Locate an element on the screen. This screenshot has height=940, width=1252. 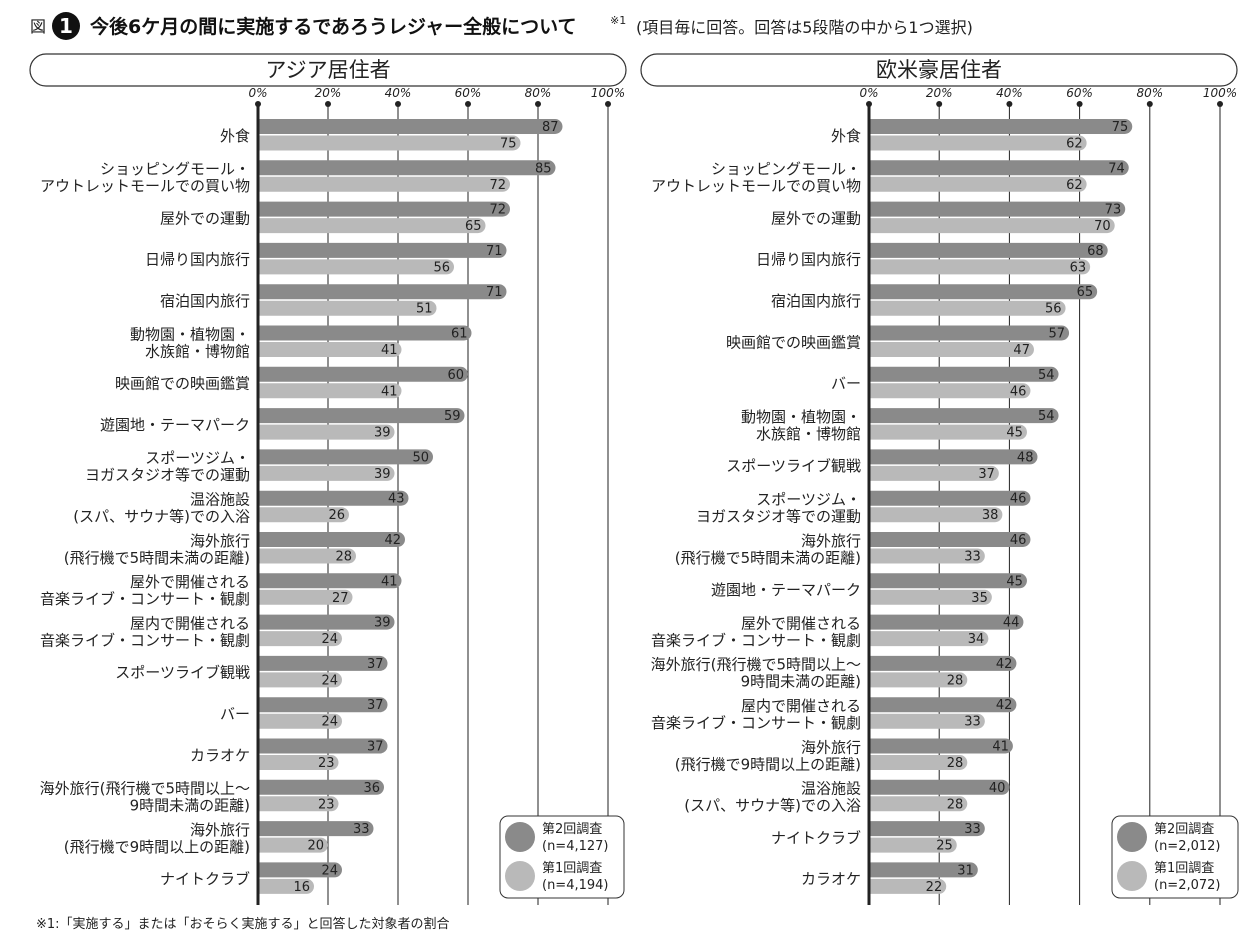
category-label: 動物園・植物園・ is located at coordinates (190, 334).